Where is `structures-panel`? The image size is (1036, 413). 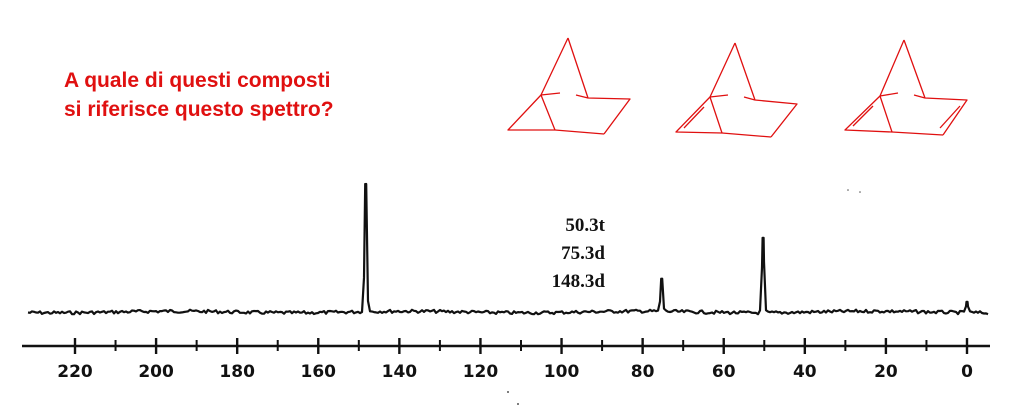 structures-panel is located at coordinates (737, 87).